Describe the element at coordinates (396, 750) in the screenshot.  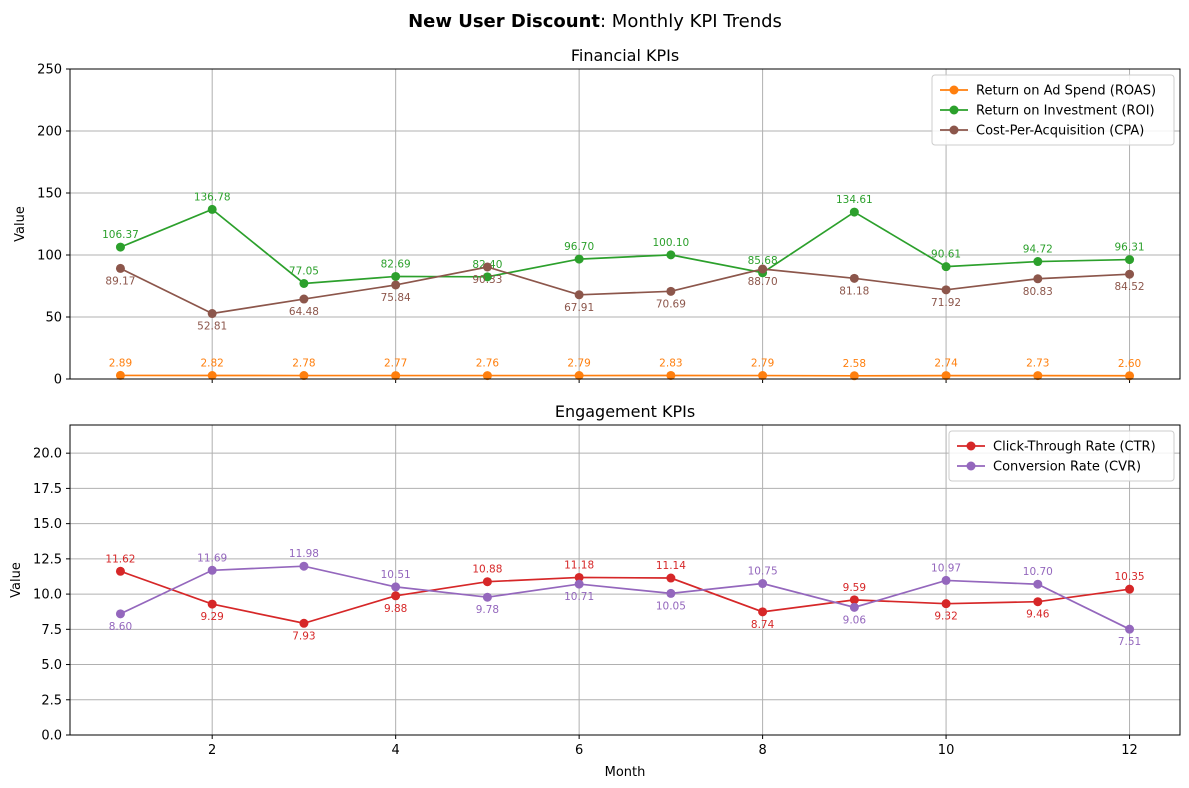
I see `engagement-x-tick-label: 4` at that location.